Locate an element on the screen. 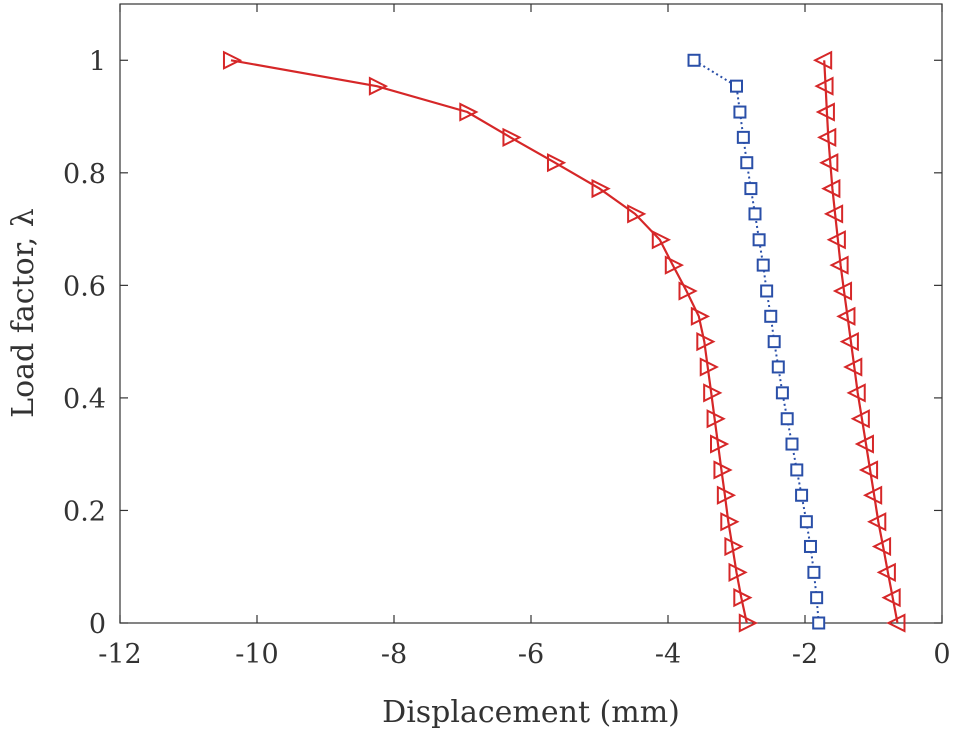 Image resolution: width=955 pixels, height=737 pixels. x-tick-label: -10 is located at coordinates (256, 654).